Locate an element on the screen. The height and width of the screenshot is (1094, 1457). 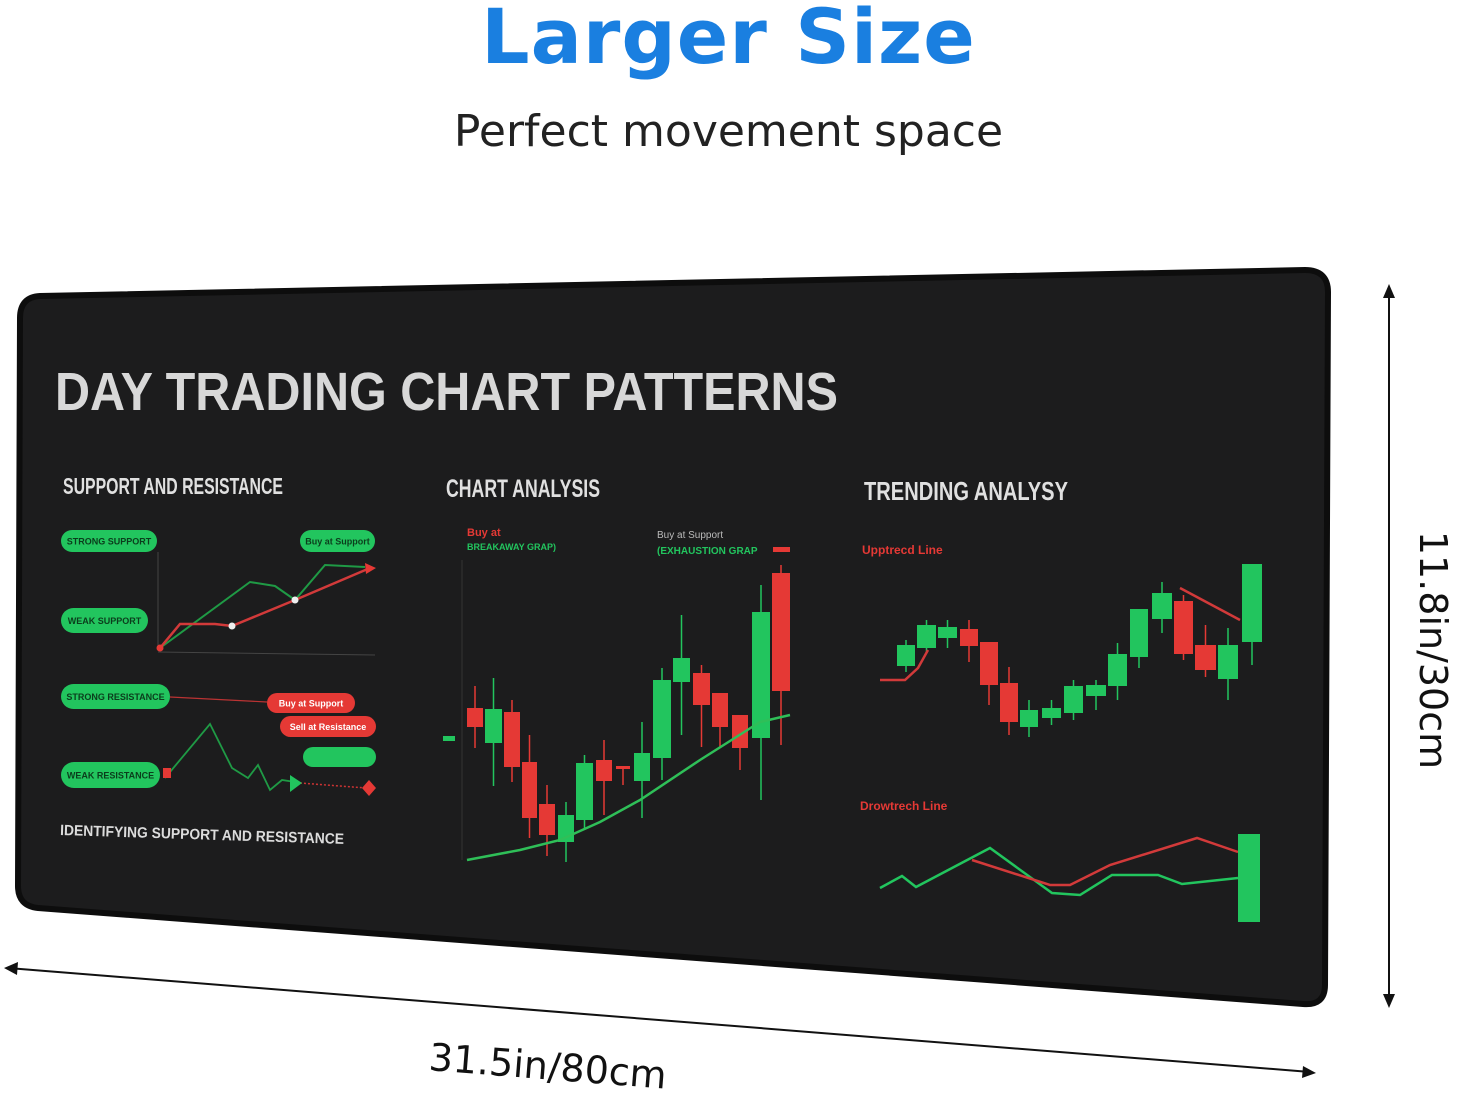
pill-text: STRONG SUPPORT is located at coordinates (109, 542).